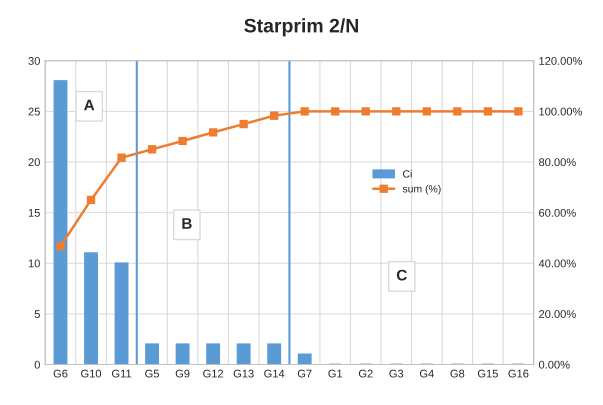  Describe the element at coordinates (421, 189) in the screenshot. I see `legend-label: sum (%)` at that location.